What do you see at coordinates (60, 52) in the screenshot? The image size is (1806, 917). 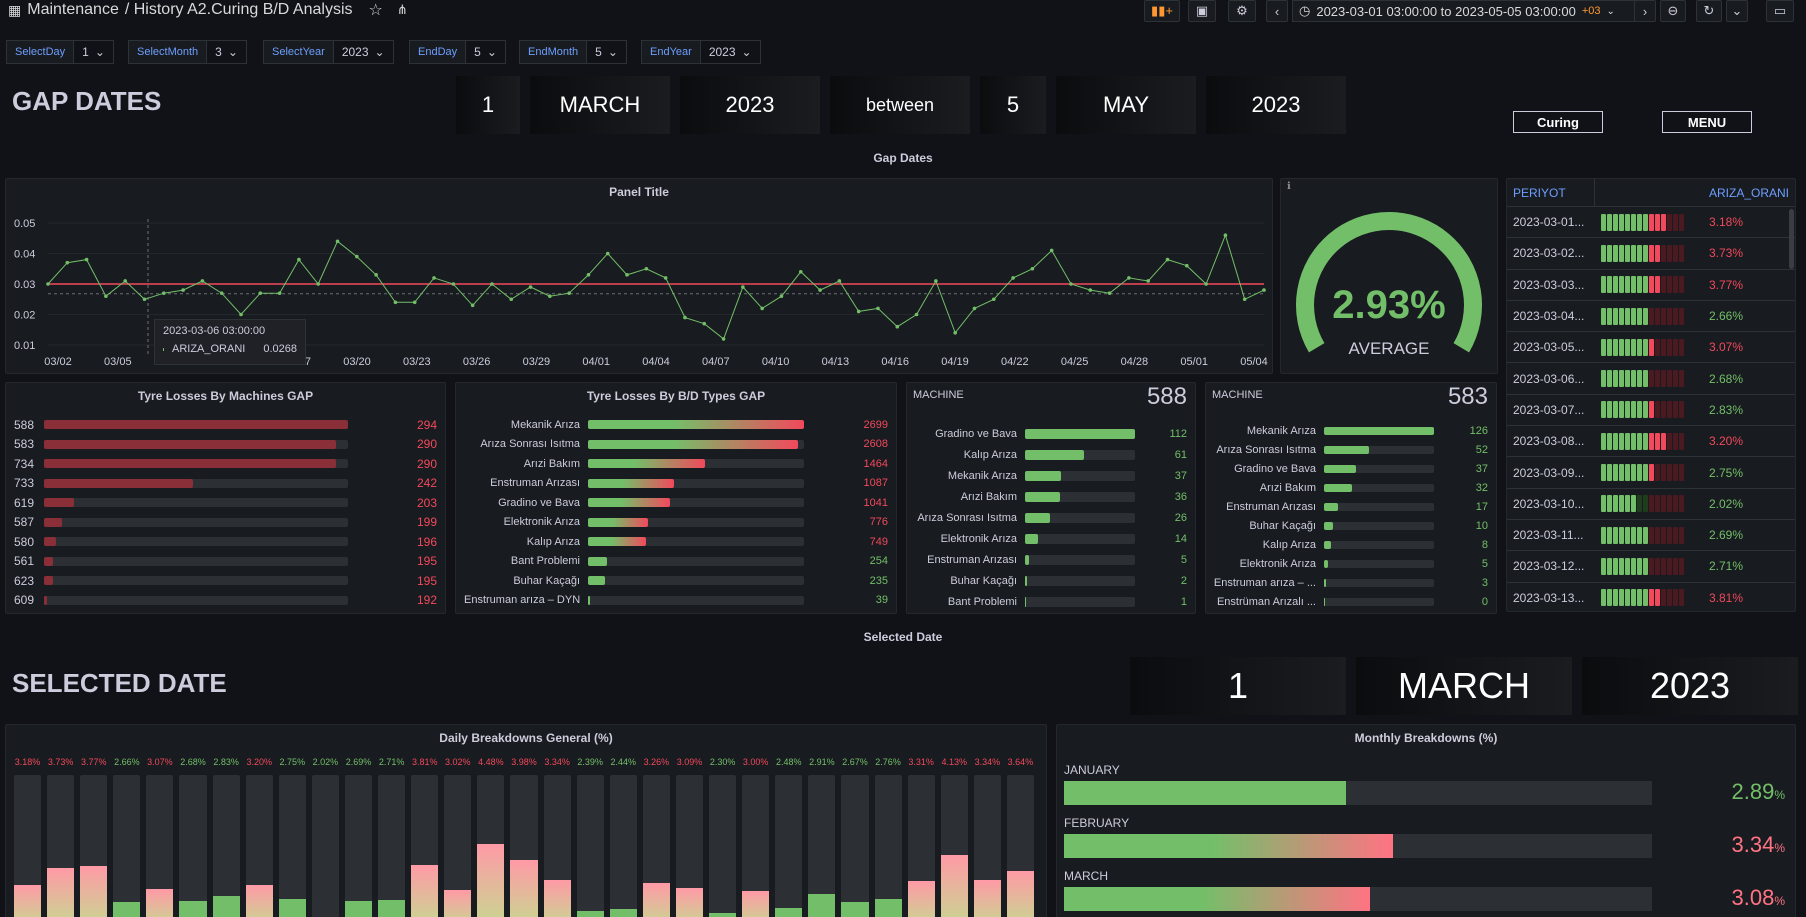 I see `var-select-day: SelectDay 1 ⌄` at bounding box center [60, 52].